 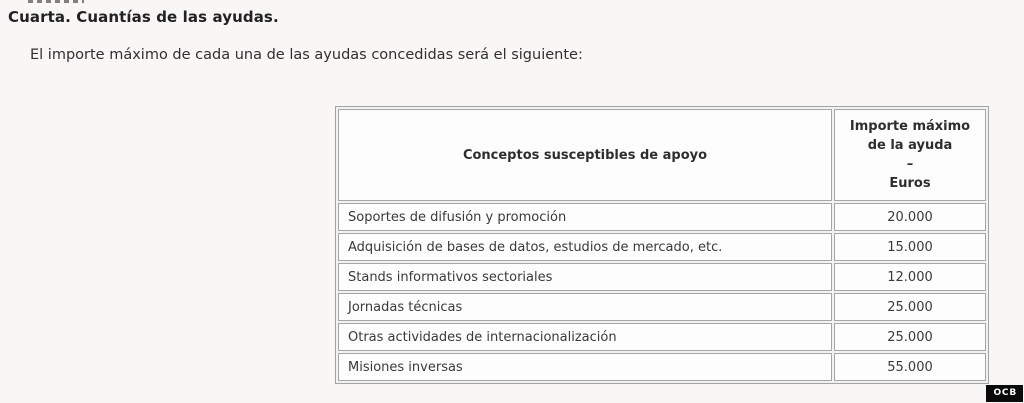 I want to click on amount-cell: 15.000, so click(x=910, y=247).